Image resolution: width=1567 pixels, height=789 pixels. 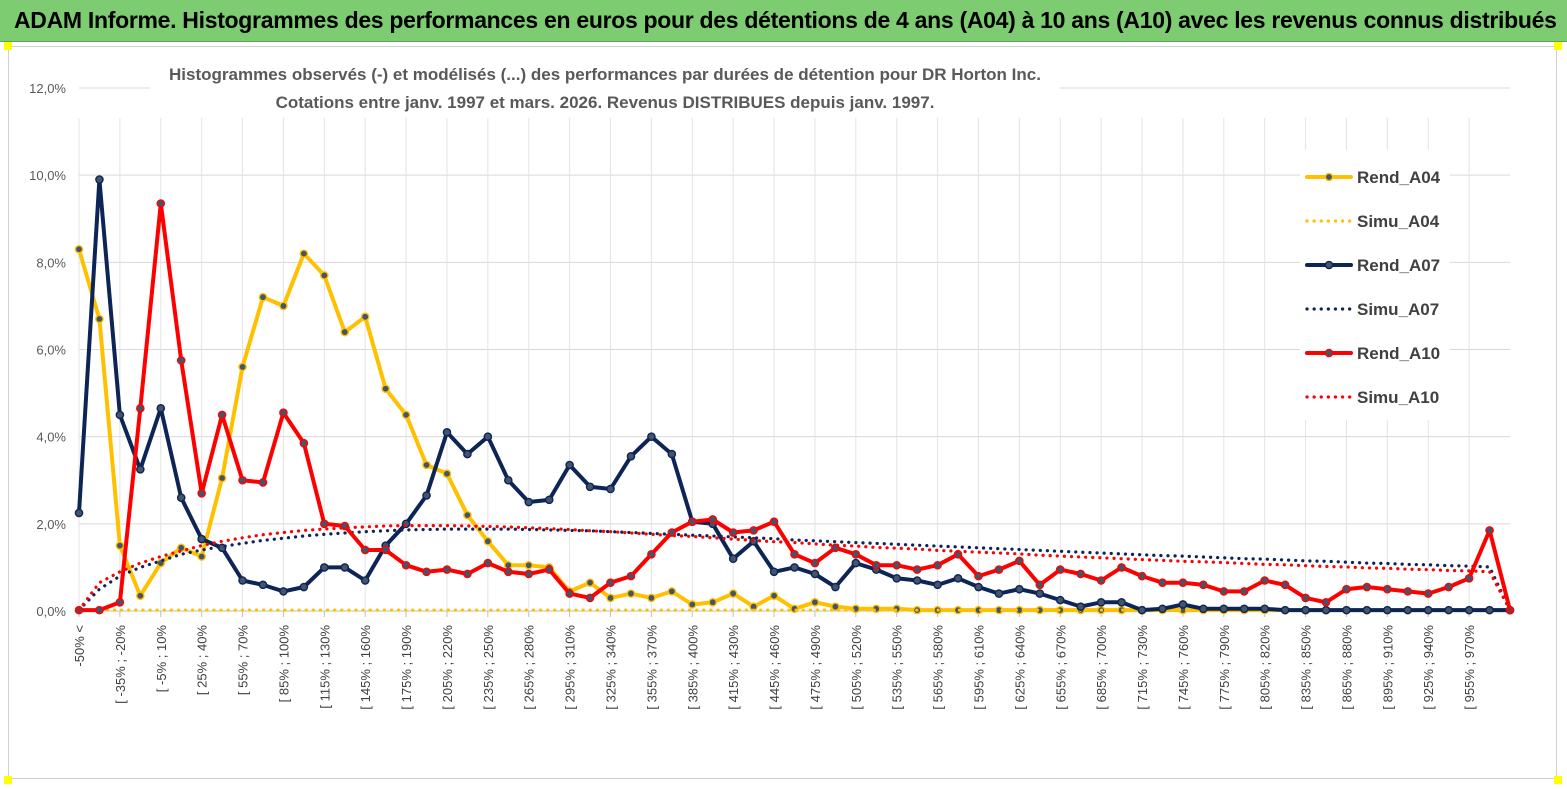 I want to click on x-tick-label: [ 25% ; 40%, so click(x=202, y=660).